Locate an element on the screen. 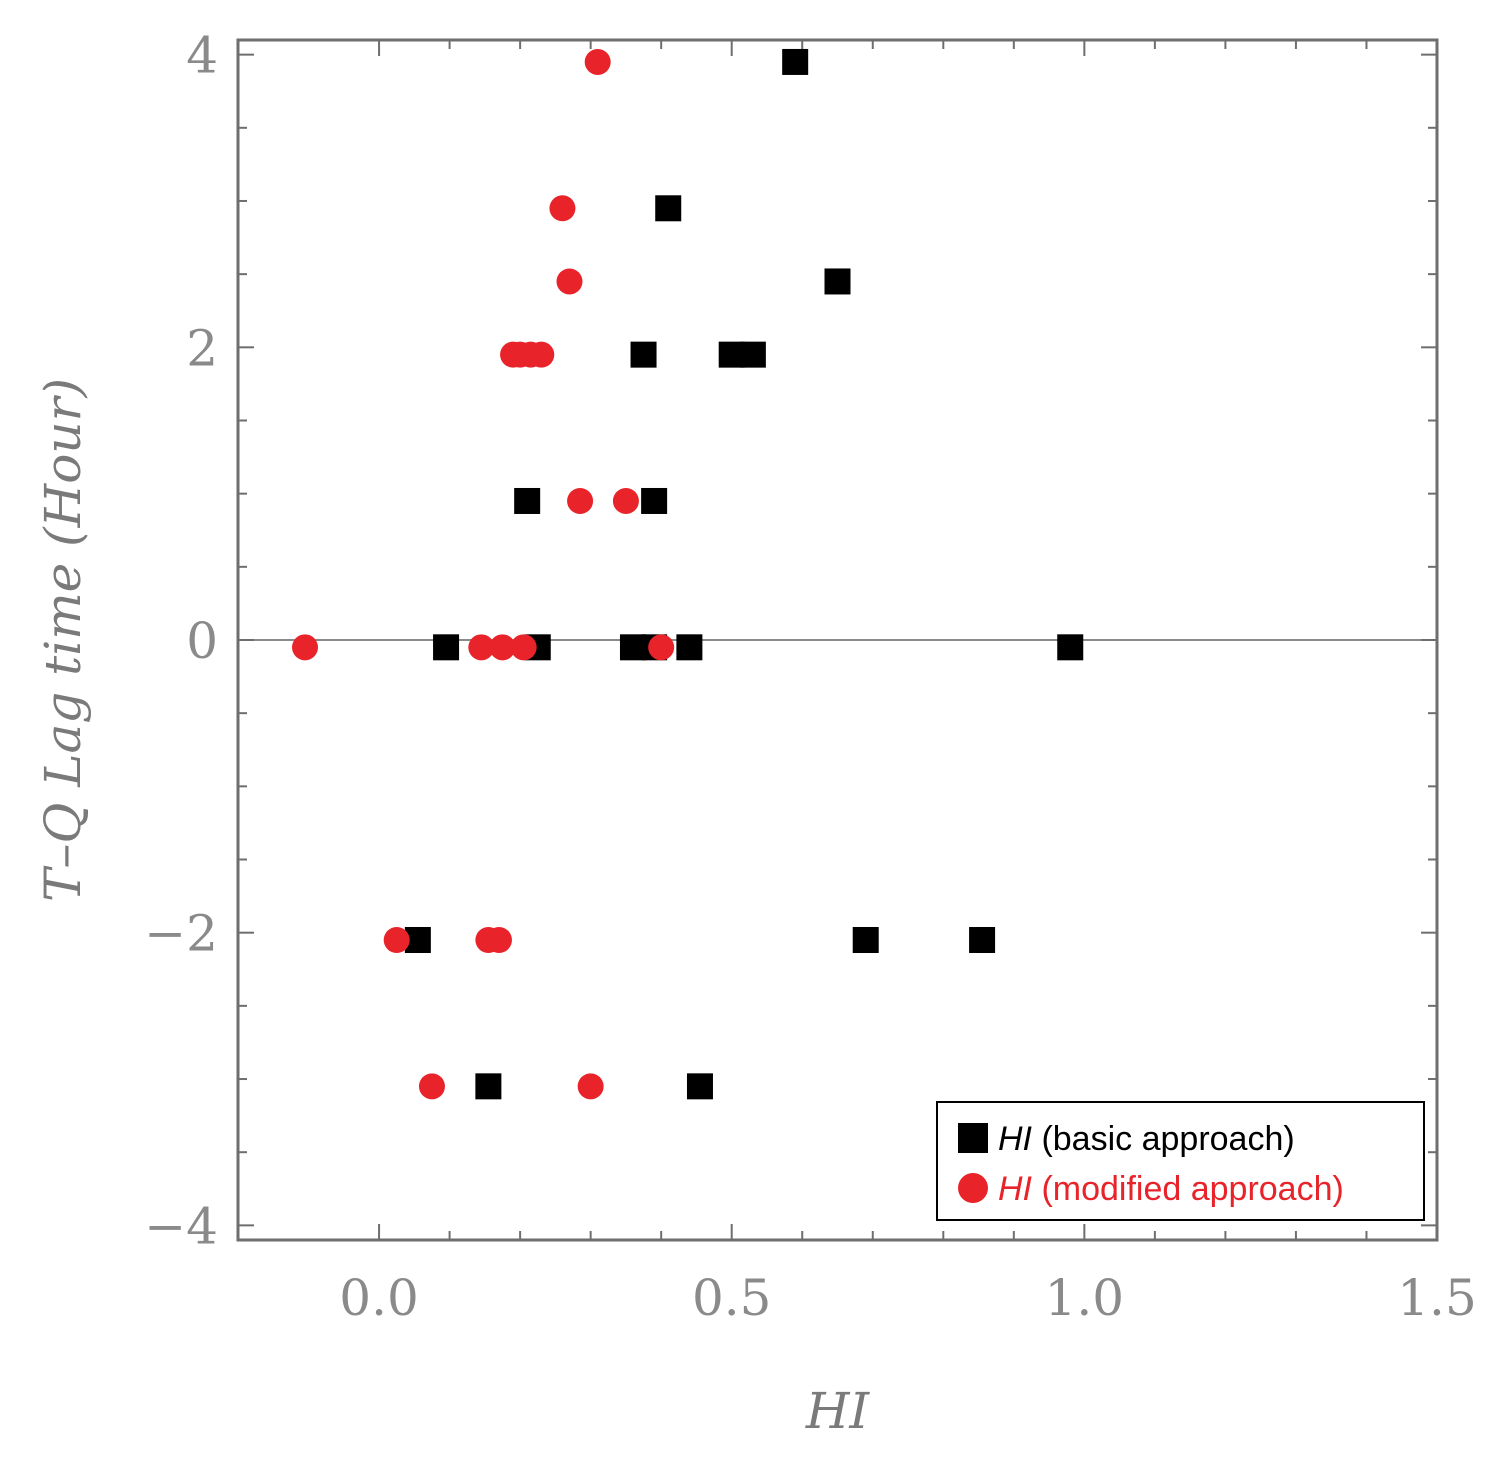 The width and height of the screenshot is (1507, 1469). x-tick-label: 1.0 is located at coordinates (1085, 1298).